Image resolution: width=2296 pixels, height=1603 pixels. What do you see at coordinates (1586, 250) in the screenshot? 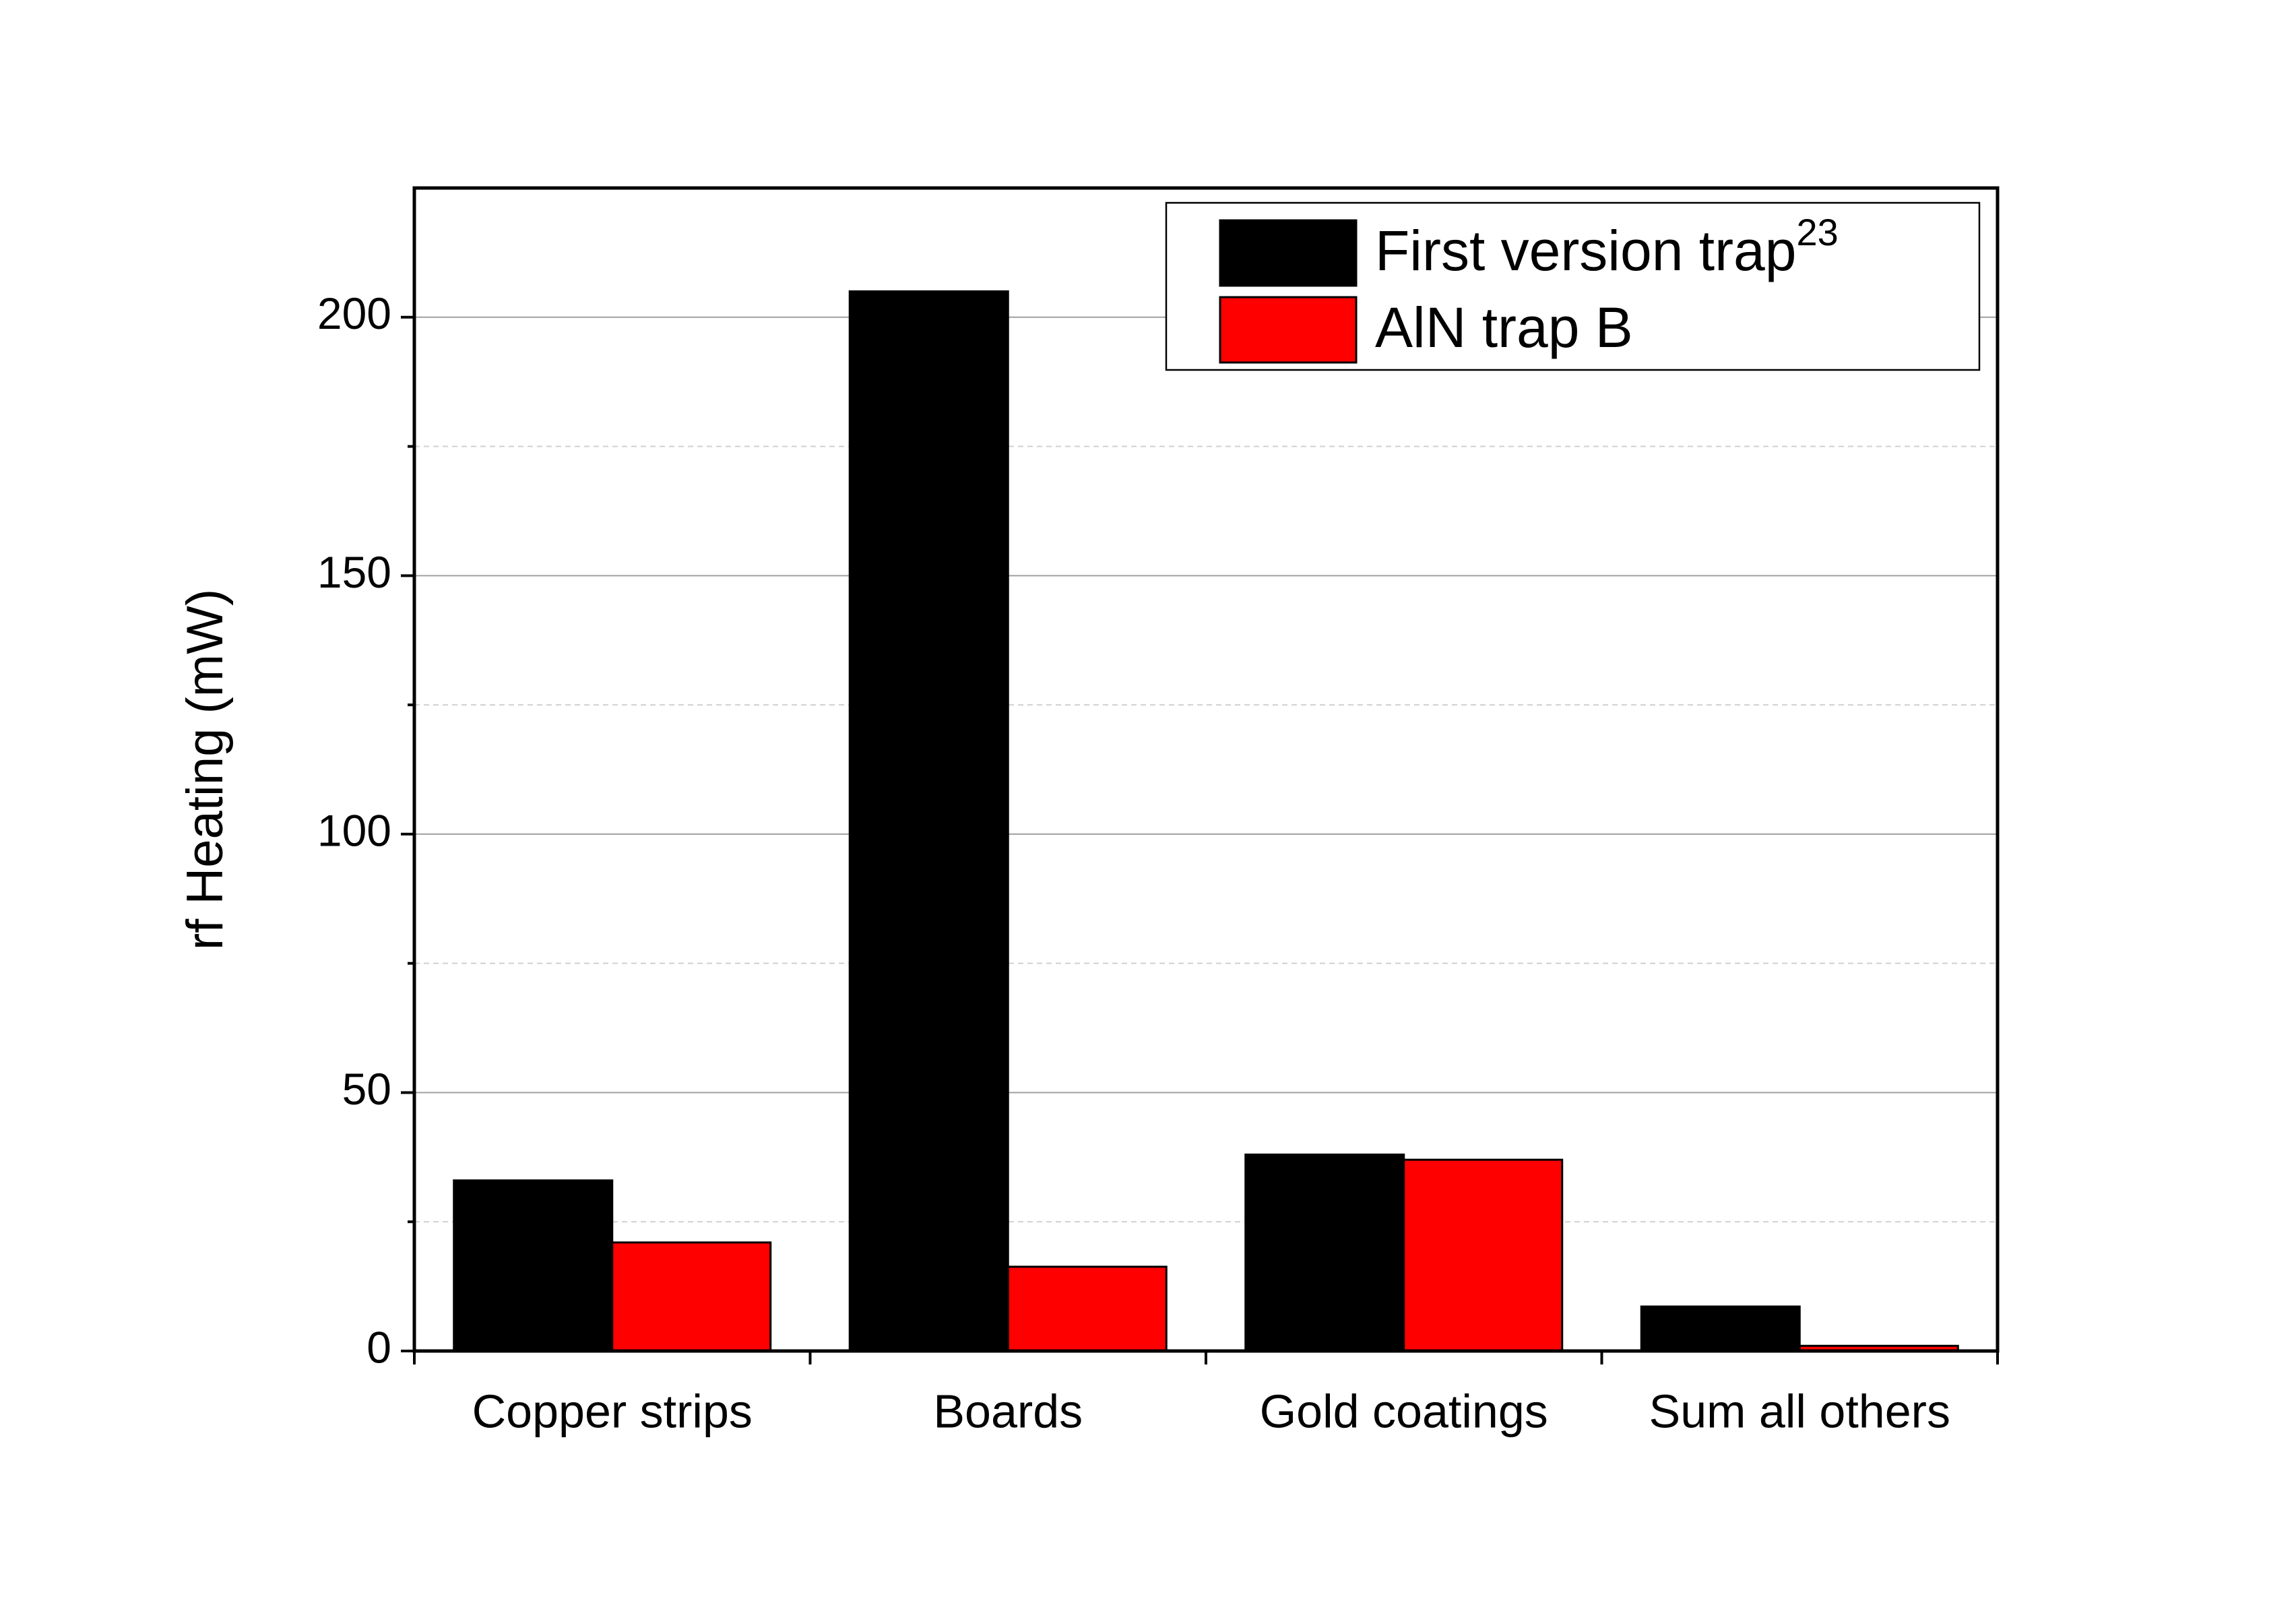
I see `legend-label-text: First version trap` at bounding box center [1586, 250].